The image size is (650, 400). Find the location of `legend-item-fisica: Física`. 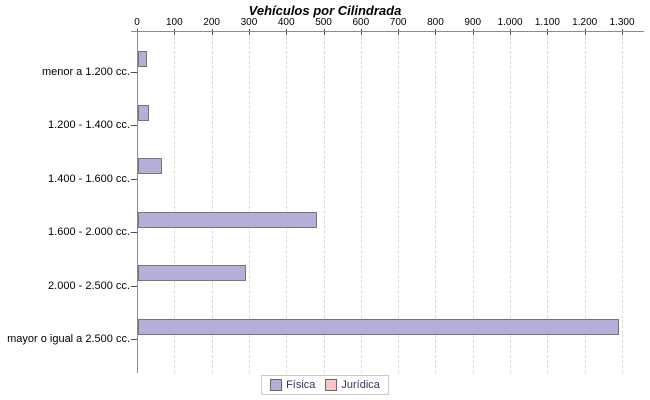

legend-item-fisica: Física is located at coordinates (292, 385).